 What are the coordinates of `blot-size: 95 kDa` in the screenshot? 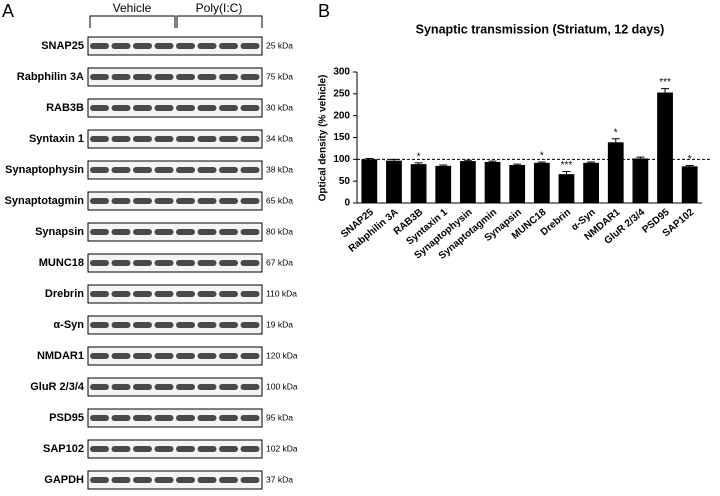 It's located at (279, 417).